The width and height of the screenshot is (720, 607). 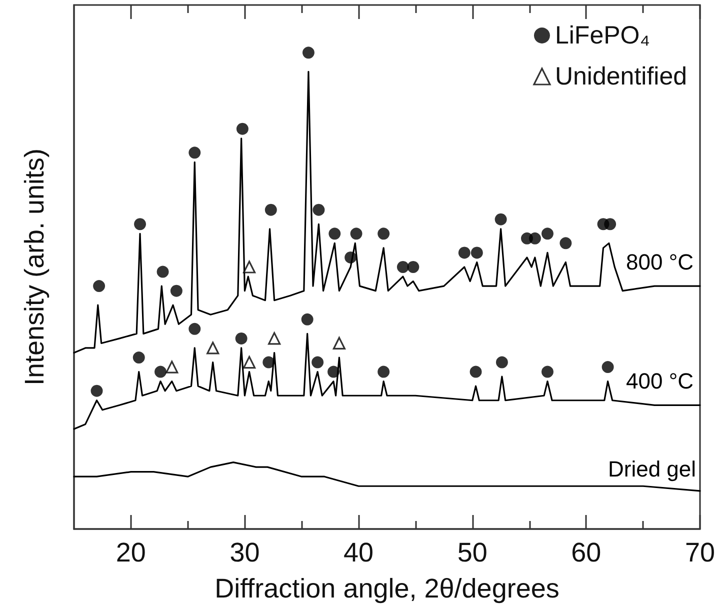 I want to click on series-label: Dried gel, so click(x=652, y=469).